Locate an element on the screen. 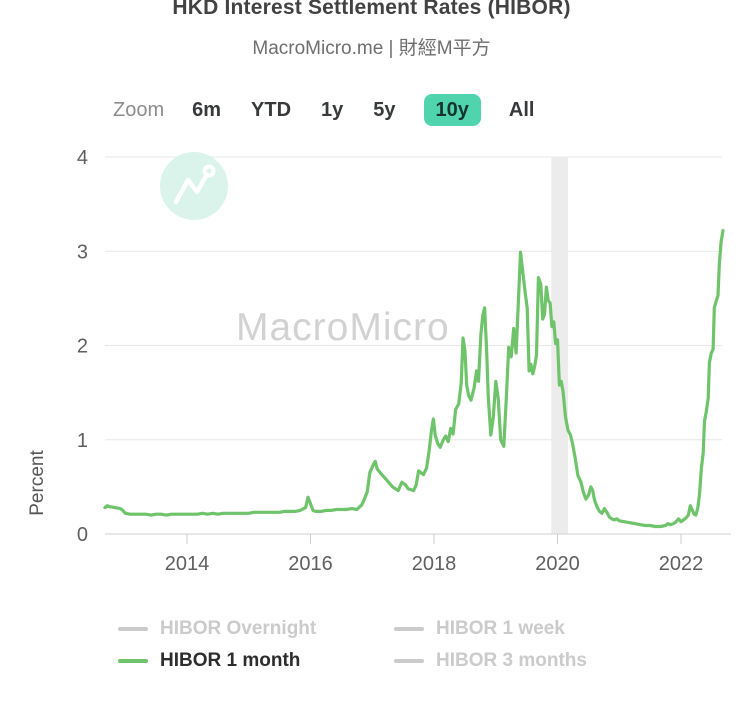 The width and height of the screenshot is (743, 712). y-tick-label-3: 3 is located at coordinates (82, 252).